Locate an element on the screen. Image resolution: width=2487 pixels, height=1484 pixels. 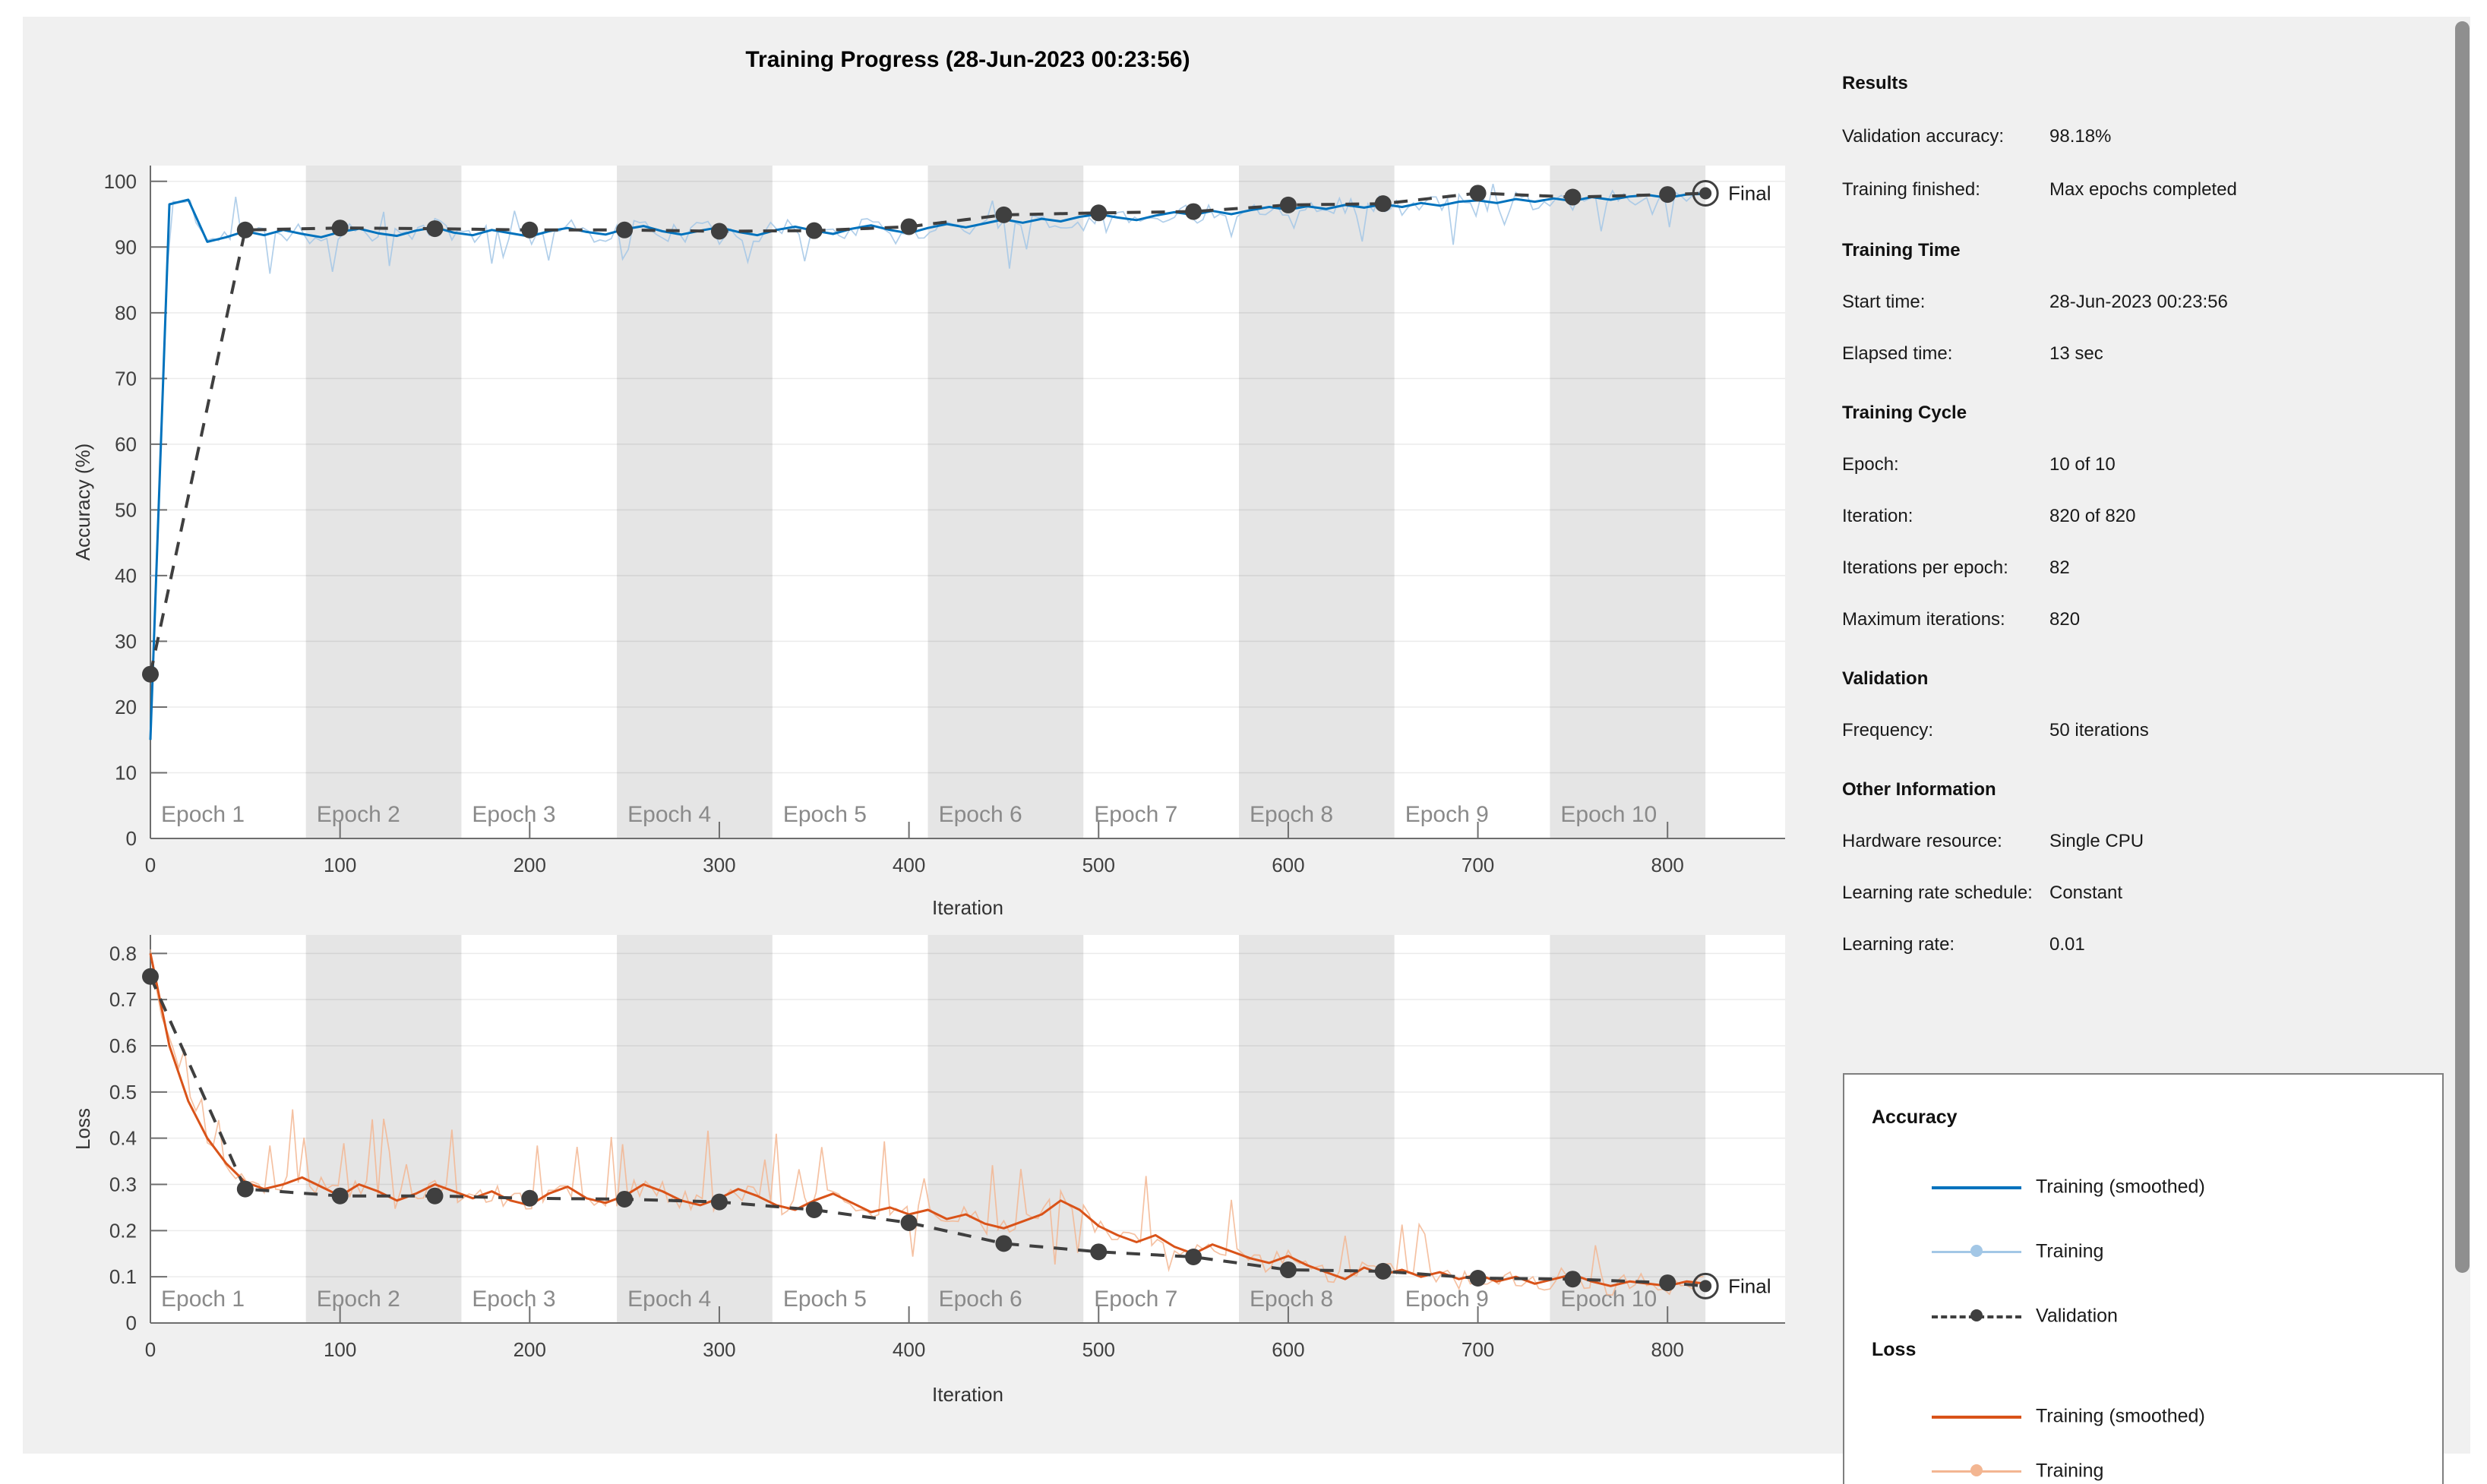
svg-text: 400 is located at coordinates (909, 1349).